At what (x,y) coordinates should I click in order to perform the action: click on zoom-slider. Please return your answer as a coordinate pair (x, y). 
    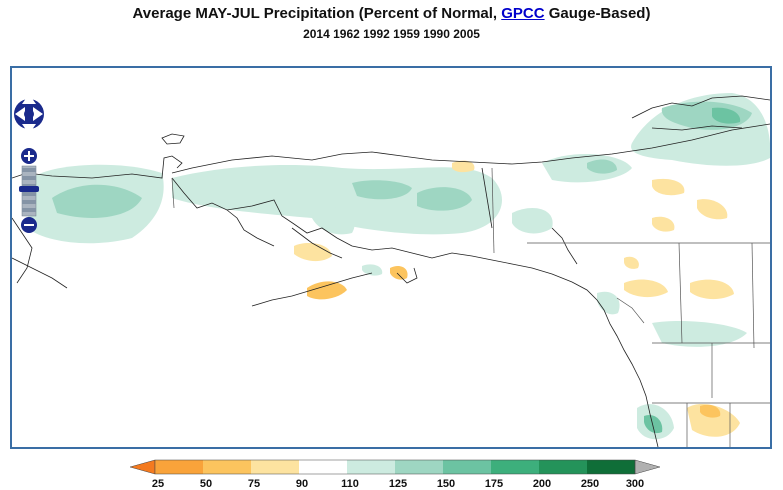
    Looking at the image, I should click on (29, 191).